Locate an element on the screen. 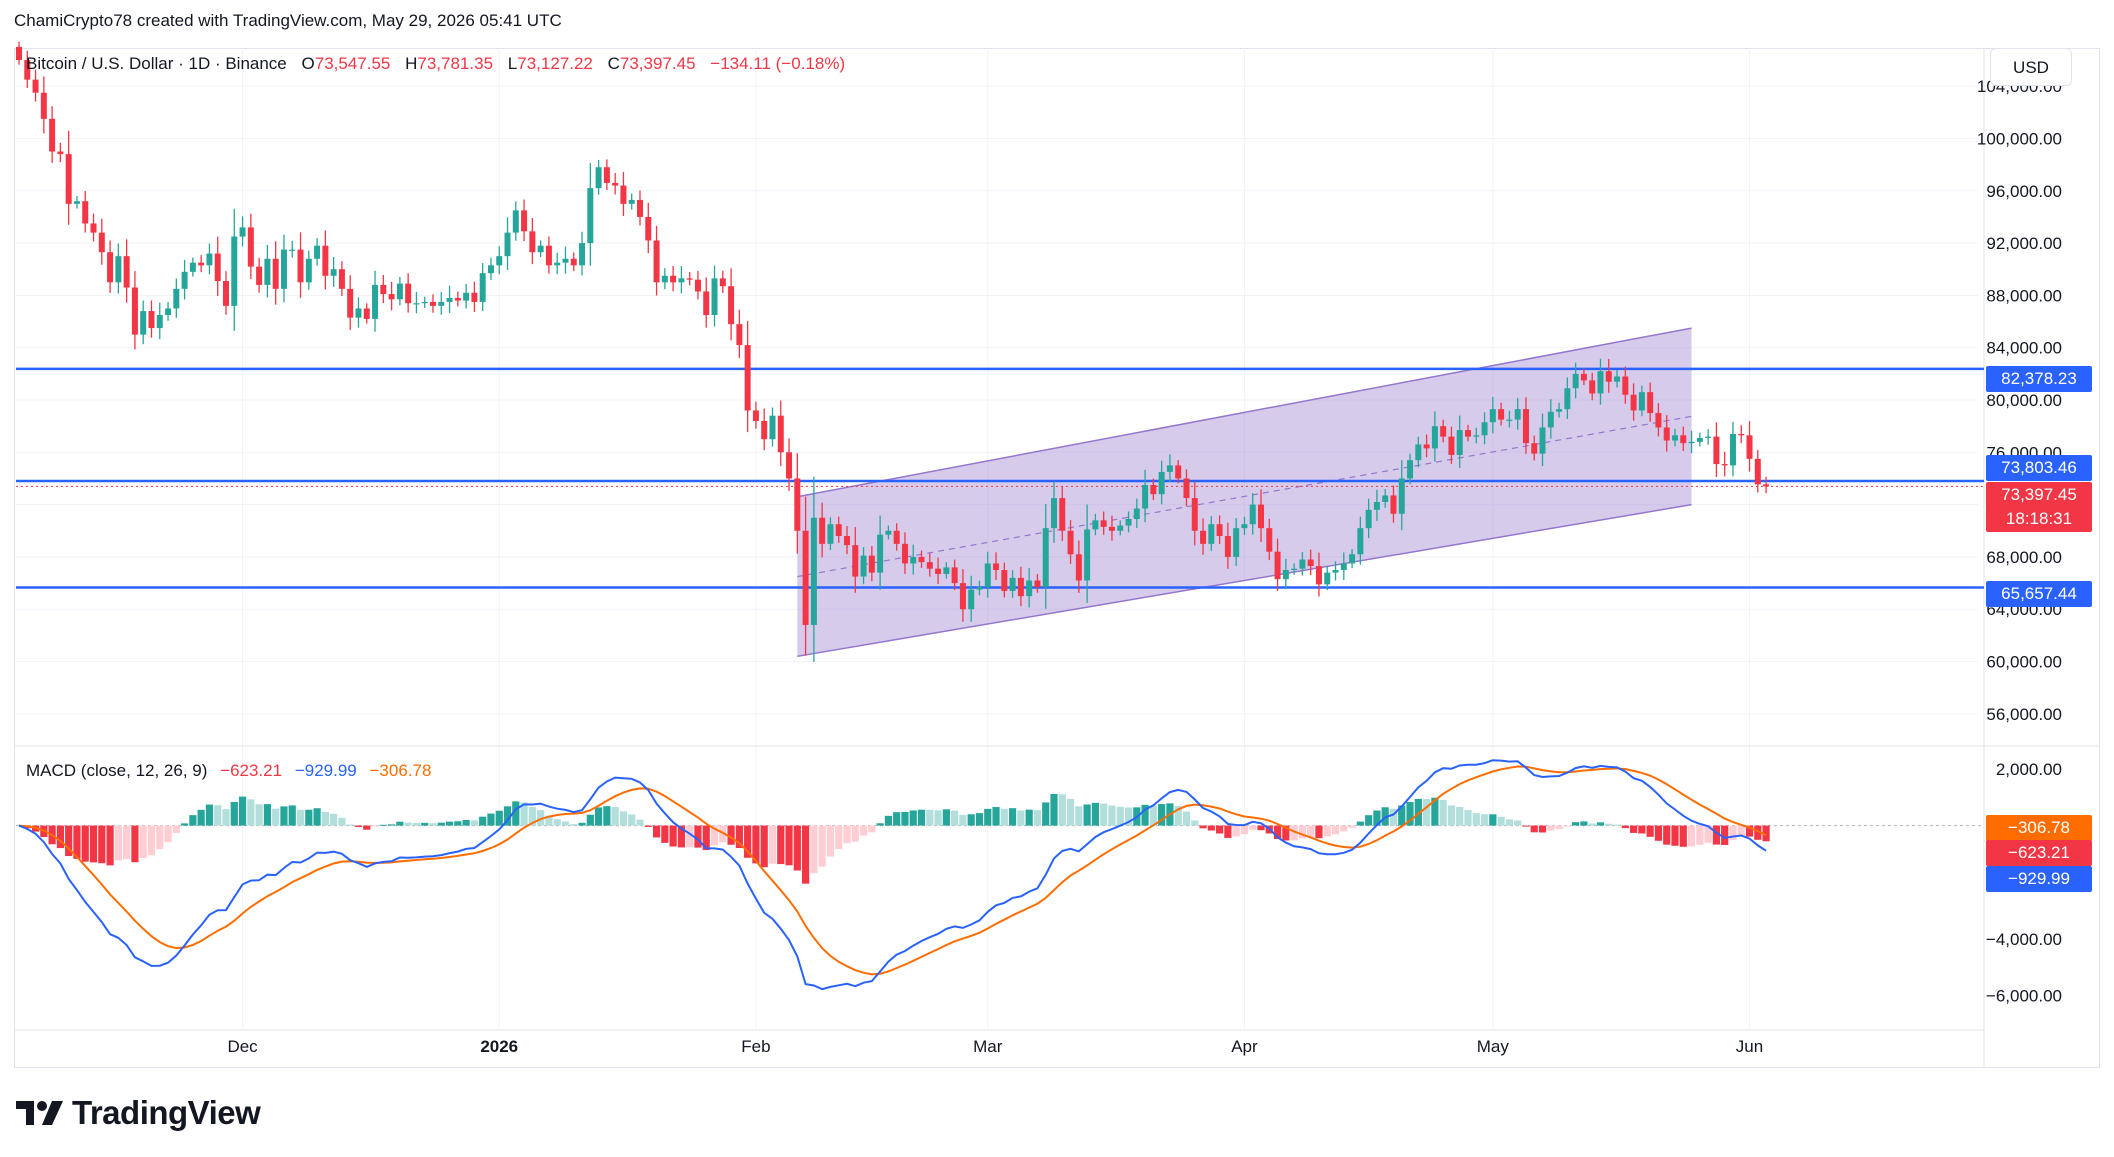  change-value: −134.11 (−0.18%) is located at coordinates (778, 63).